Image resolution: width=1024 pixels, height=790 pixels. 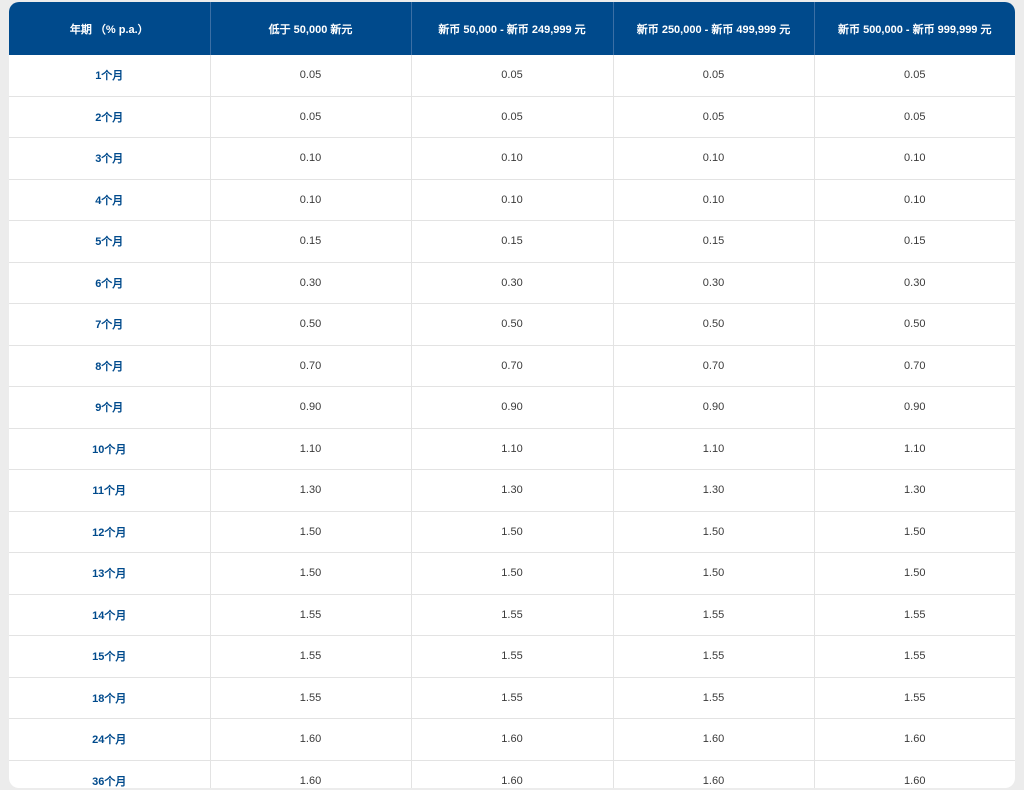 What do you see at coordinates (109, 656) in the screenshot?
I see `term-cell: 15个月` at bounding box center [109, 656].